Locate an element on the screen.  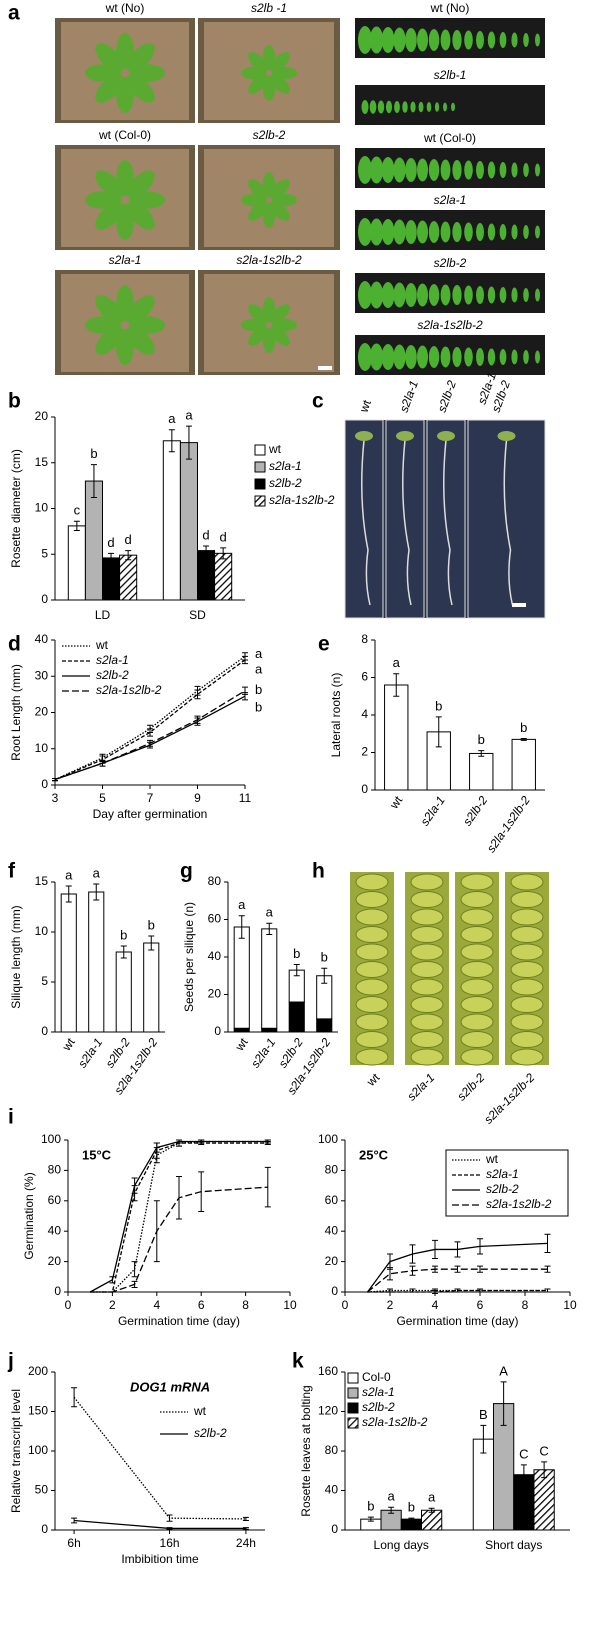
seedling is located at coordinates (446, 436).